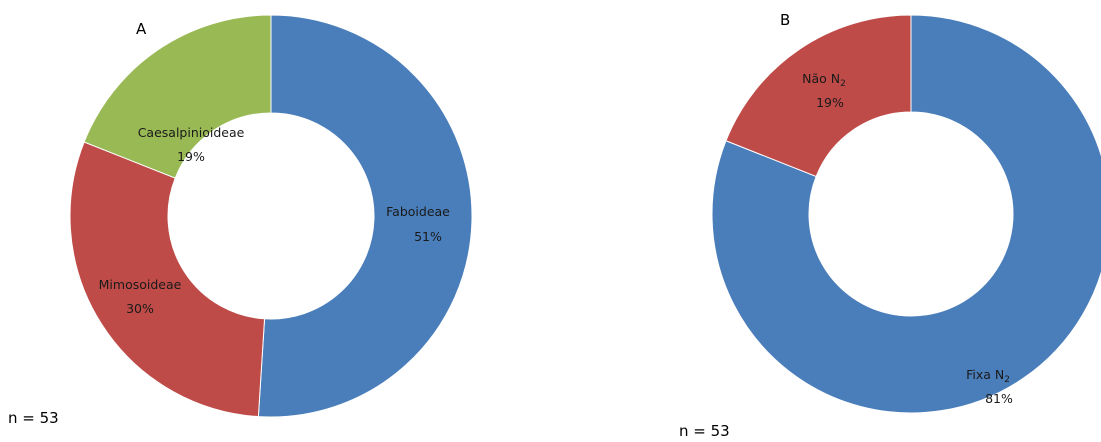  Describe the element at coordinates (33, 418) in the screenshot. I see `chart-a-n-label: n = 53` at that location.